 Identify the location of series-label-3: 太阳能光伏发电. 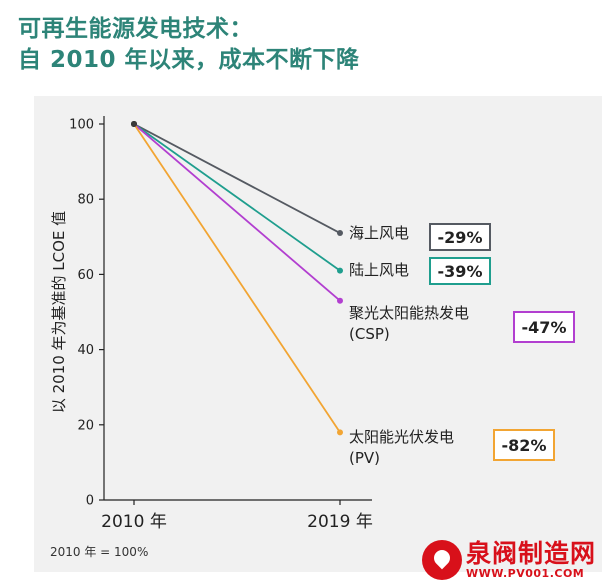
(401, 437).